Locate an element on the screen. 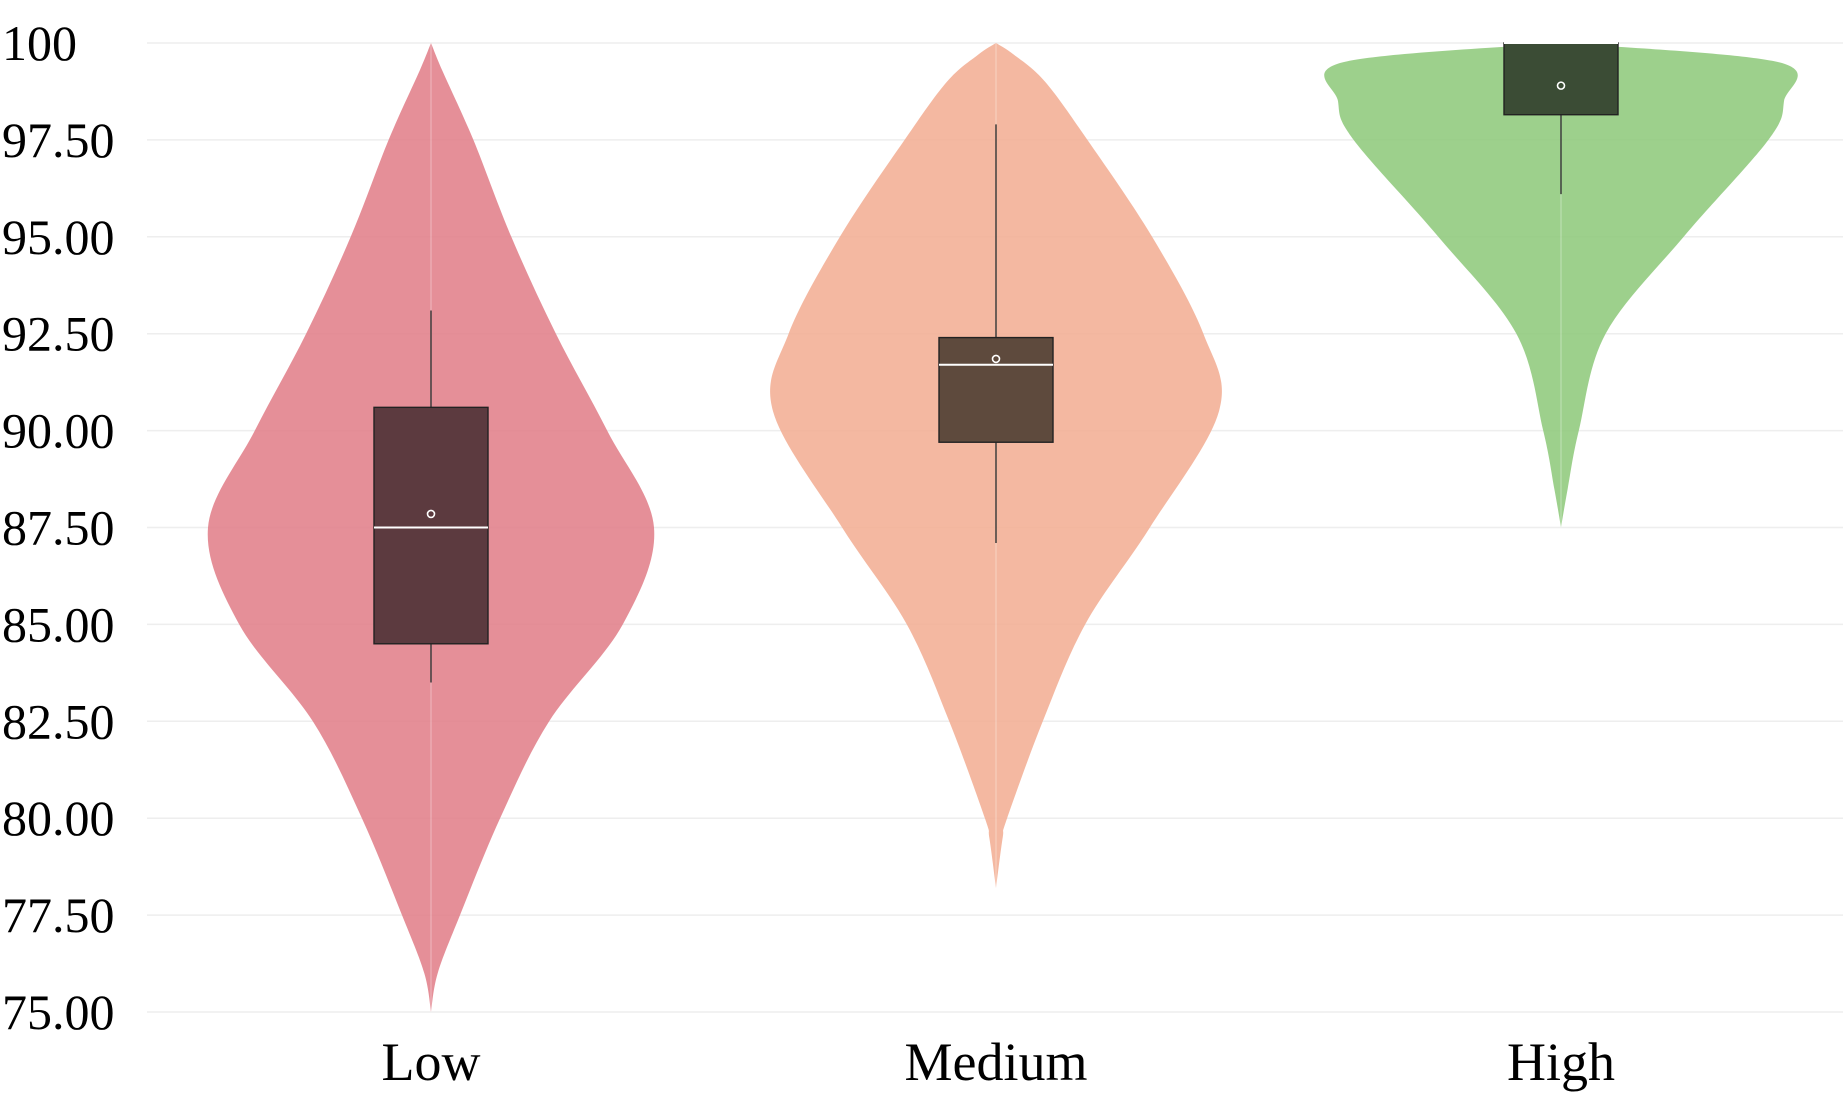  y-tick-label: 95.00 is located at coordinates (58, 237).